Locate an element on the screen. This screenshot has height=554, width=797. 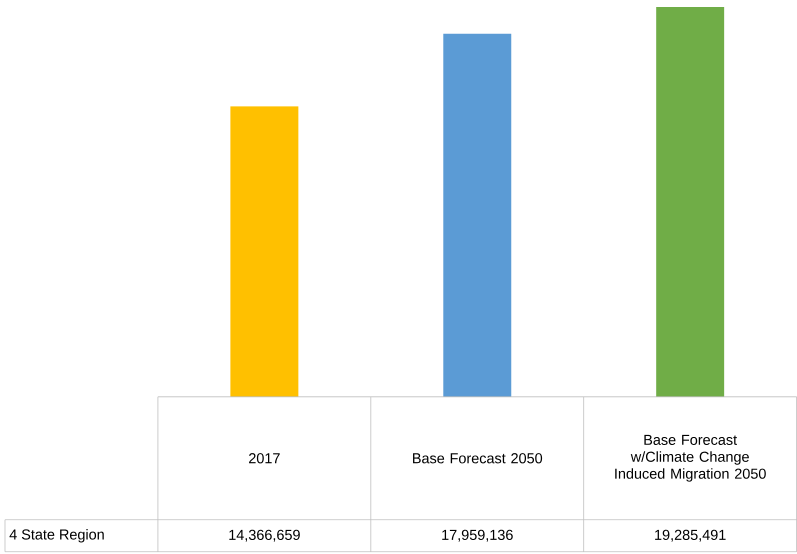
x-tick-label: Base Forecast w/Climate Change Induced Migration 2050 is located at coordinates (690, 458).